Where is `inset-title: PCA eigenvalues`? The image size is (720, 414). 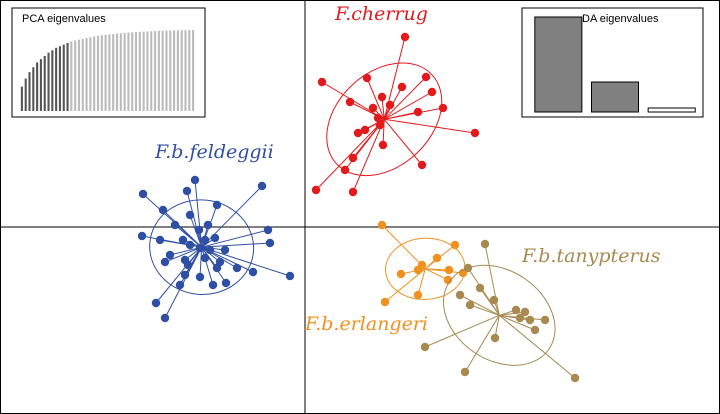 inset-title: PCA eigenvalues is located at coordinates (64, 19).